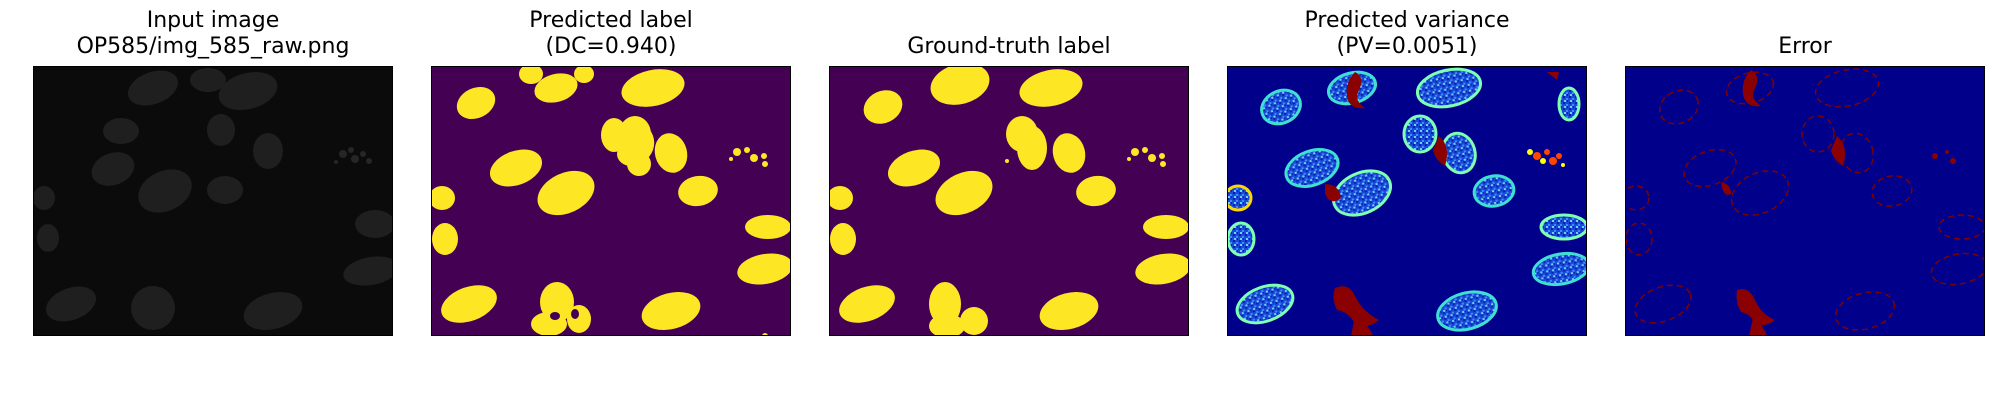 Image resolution: width=2000 pixels, height=400 pixels. What do you see at coordinates (213, 20) in the screenshot?
I see `title-line-1: Input image` at bounding box center [213, 20].